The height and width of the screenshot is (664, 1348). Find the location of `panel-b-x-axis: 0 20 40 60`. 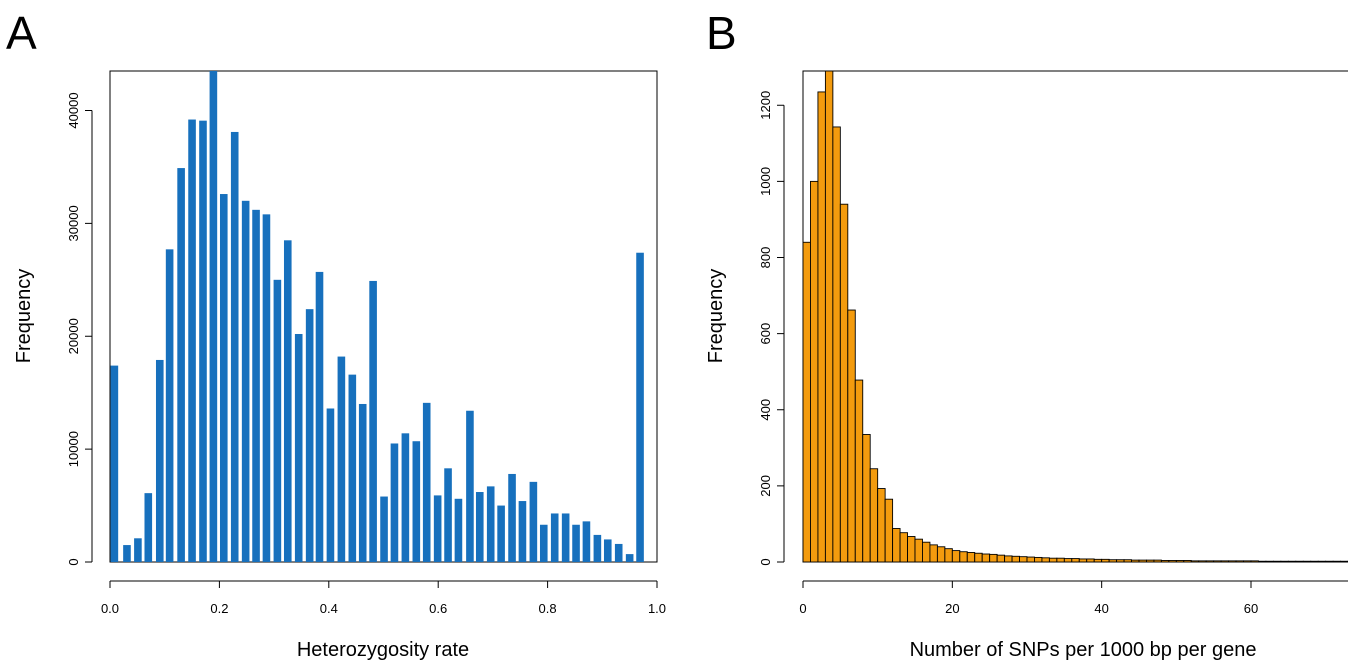

panel-b-x-axis: 0 20 40 60 is located at coordinates (1073, 598).